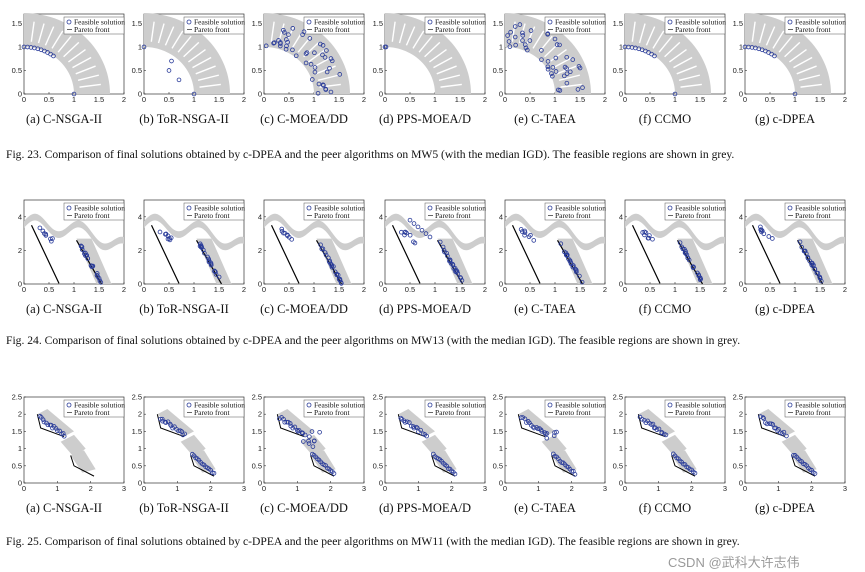 The height and width of the screenshot is (572, 865). I want to click on y-tick-label: 2.5, so click(378, 397).